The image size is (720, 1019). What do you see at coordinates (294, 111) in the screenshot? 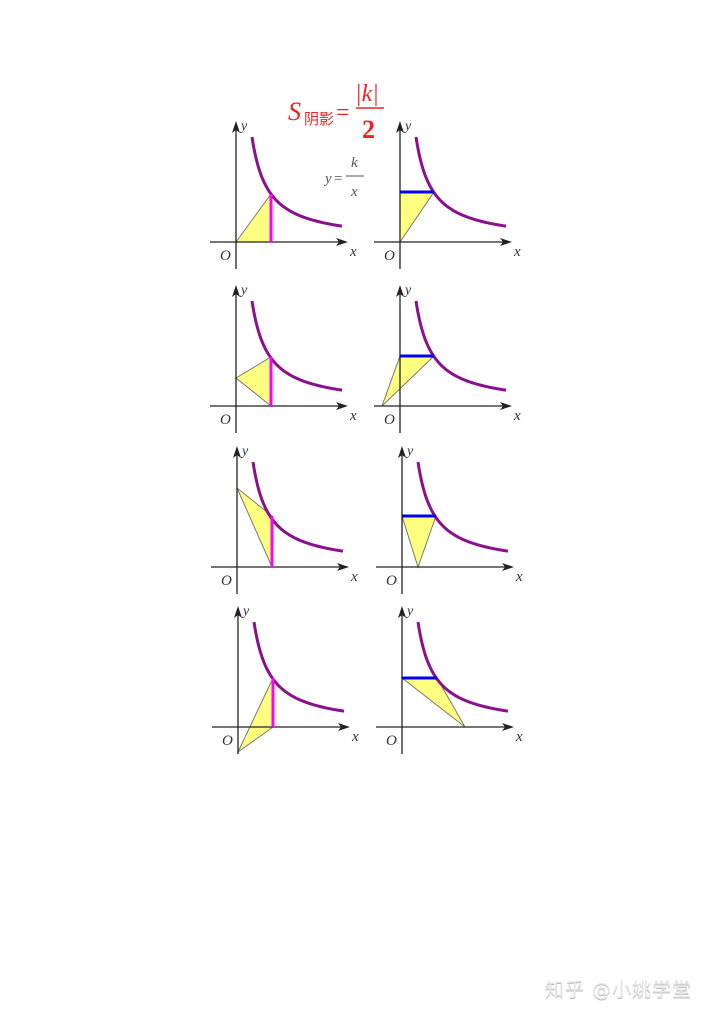
I see `formula-s: S` at bounding box center [294, 111].